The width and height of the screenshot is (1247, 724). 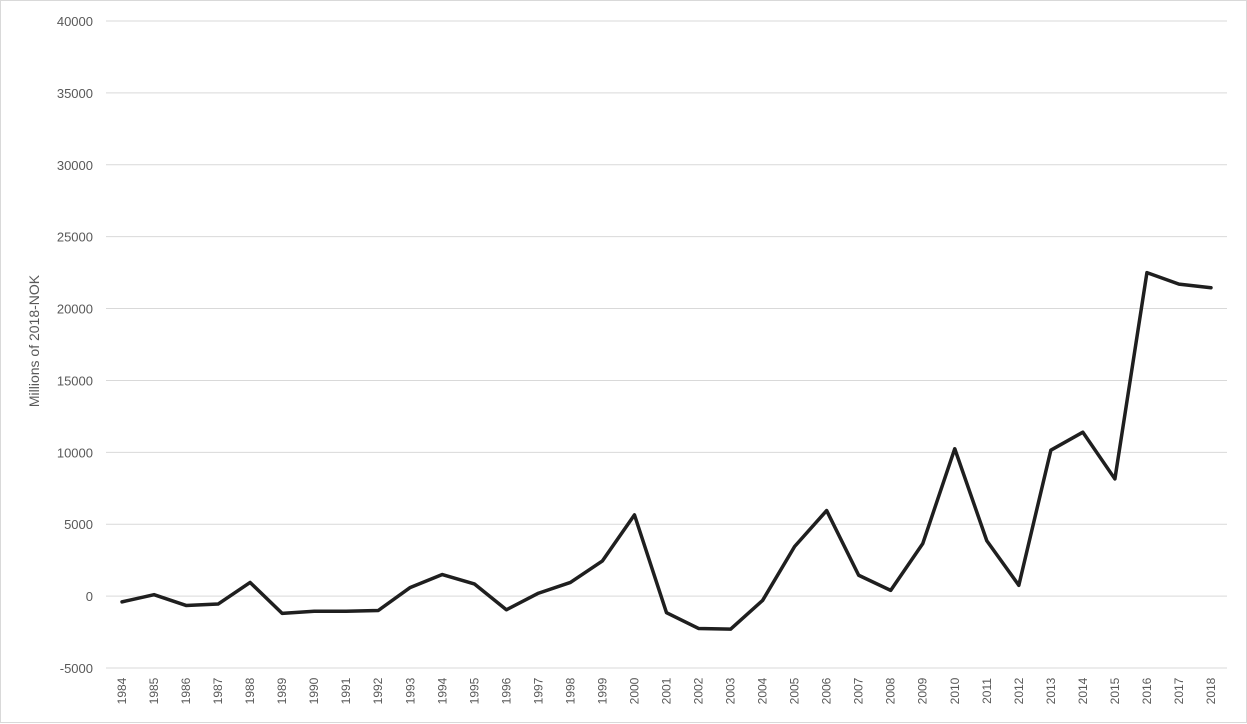 I want to click on x-tick-label: 1985, so click(x=154, y=690).